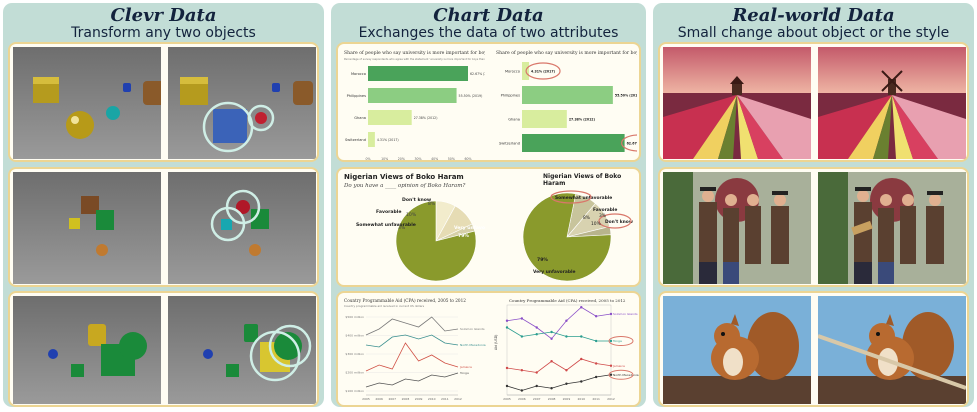 This screenshot has height=412, width=977. Describe the element at coordinates (432, 399) in the screenshot. I see `x-tick-label: 2010` at that location.